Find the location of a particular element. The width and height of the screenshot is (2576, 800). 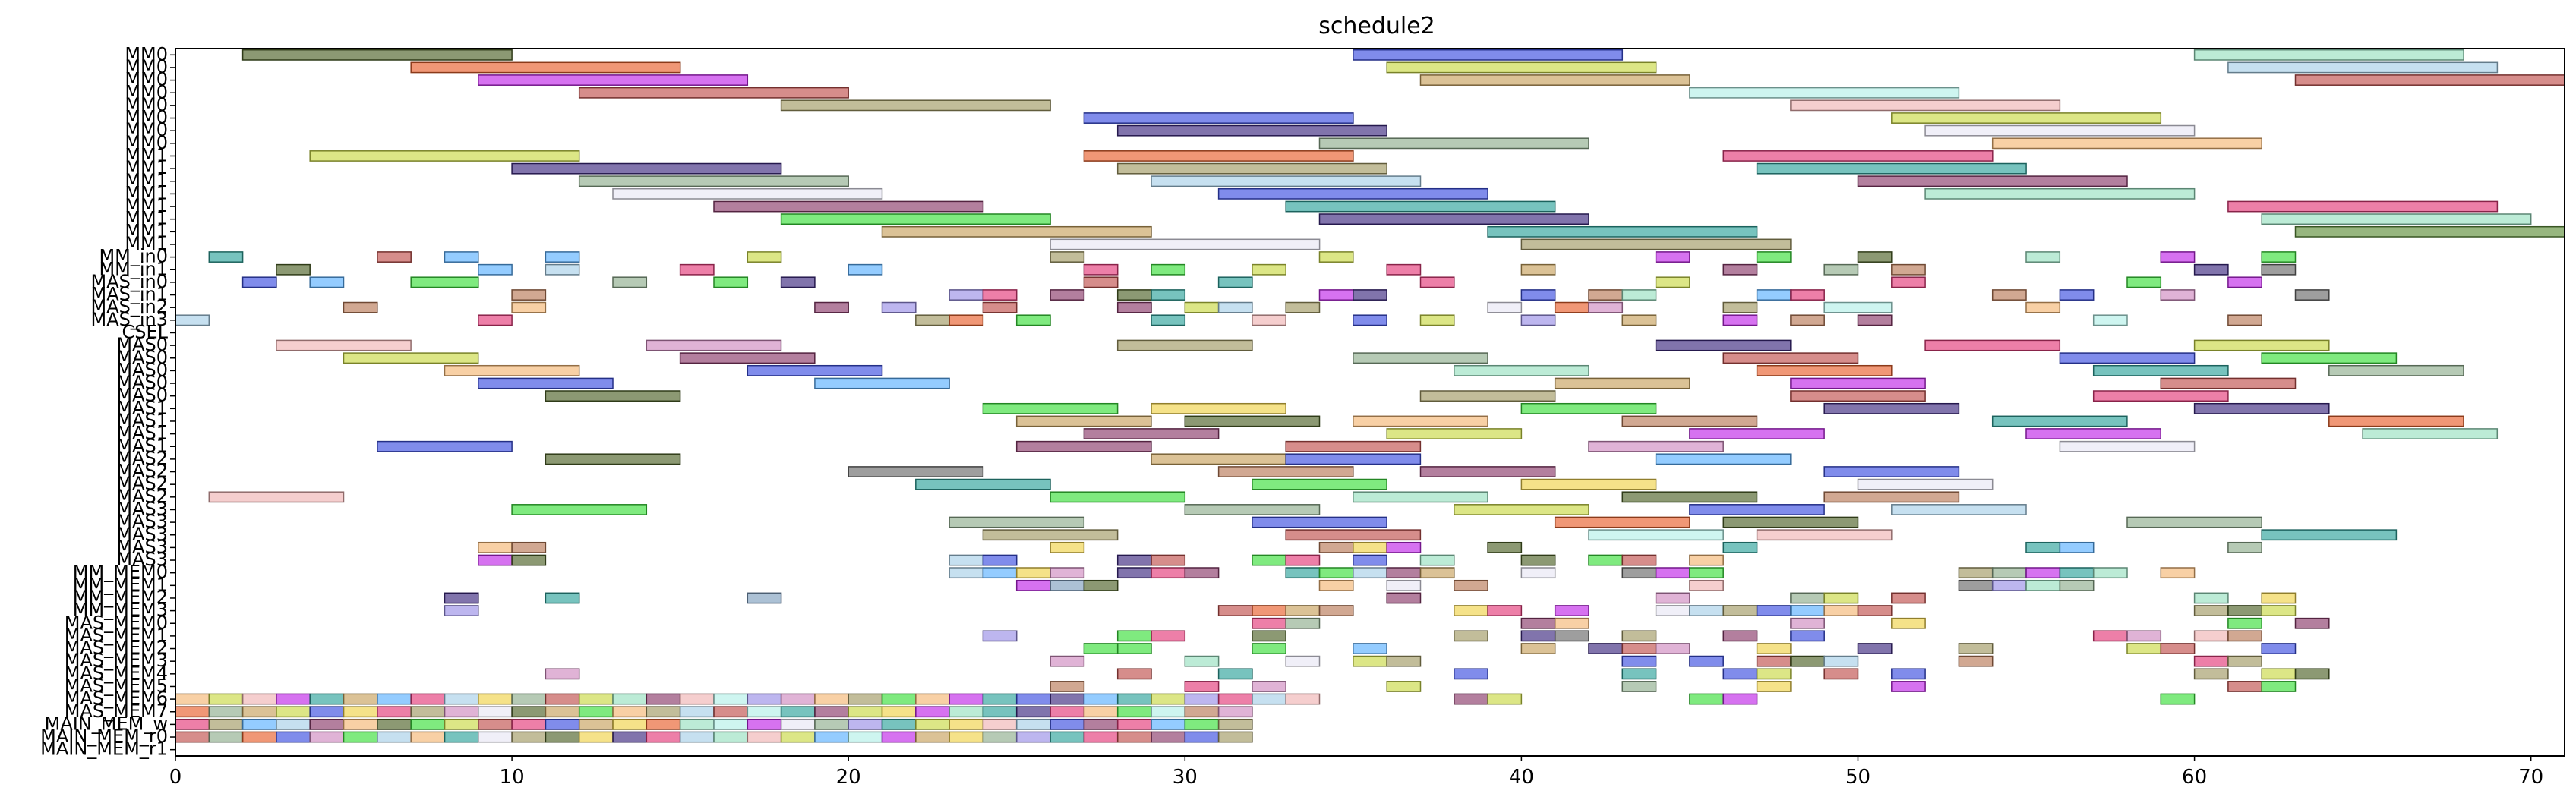

row-label: MM0 is located at coordinates (146, 142).